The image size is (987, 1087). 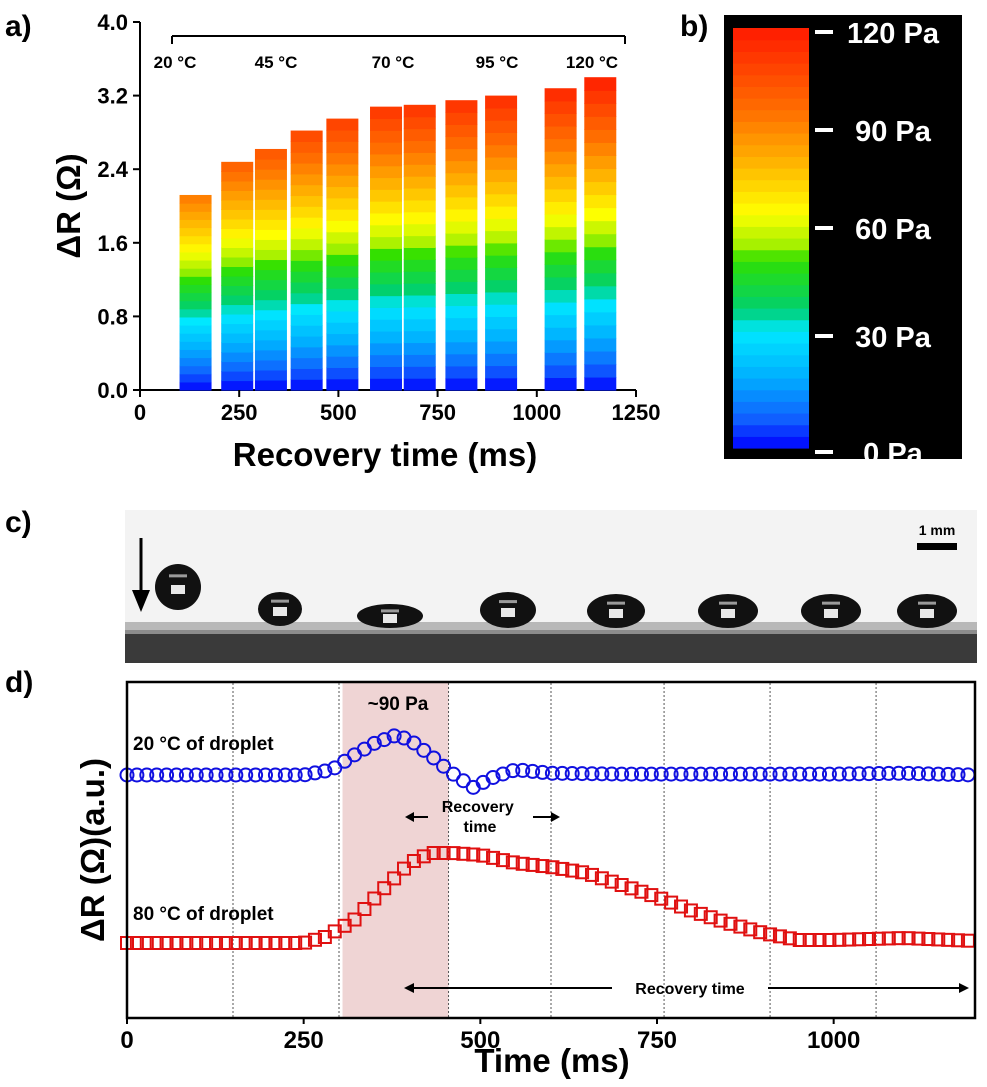 What do you see at coordinates (112, 96) in the screenshot?
I see `panel-a-y-tick-label-4: 3.2` at bounding box center [112, 96].